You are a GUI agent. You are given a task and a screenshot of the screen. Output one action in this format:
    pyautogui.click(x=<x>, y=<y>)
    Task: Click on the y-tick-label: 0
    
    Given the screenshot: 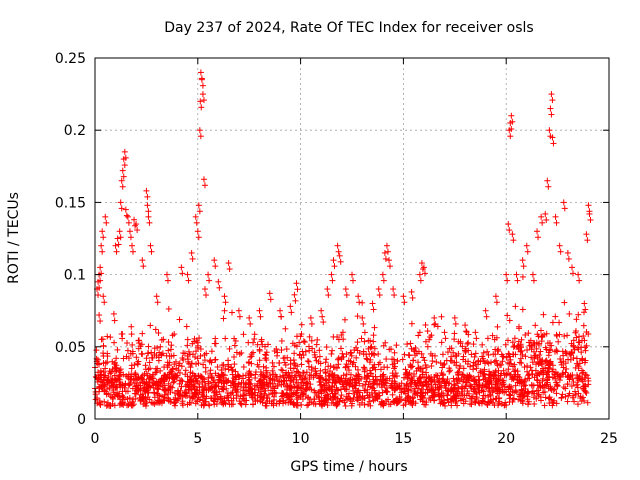 What is the action you would take?
    pyautogui.click(x=81, y=420)
    